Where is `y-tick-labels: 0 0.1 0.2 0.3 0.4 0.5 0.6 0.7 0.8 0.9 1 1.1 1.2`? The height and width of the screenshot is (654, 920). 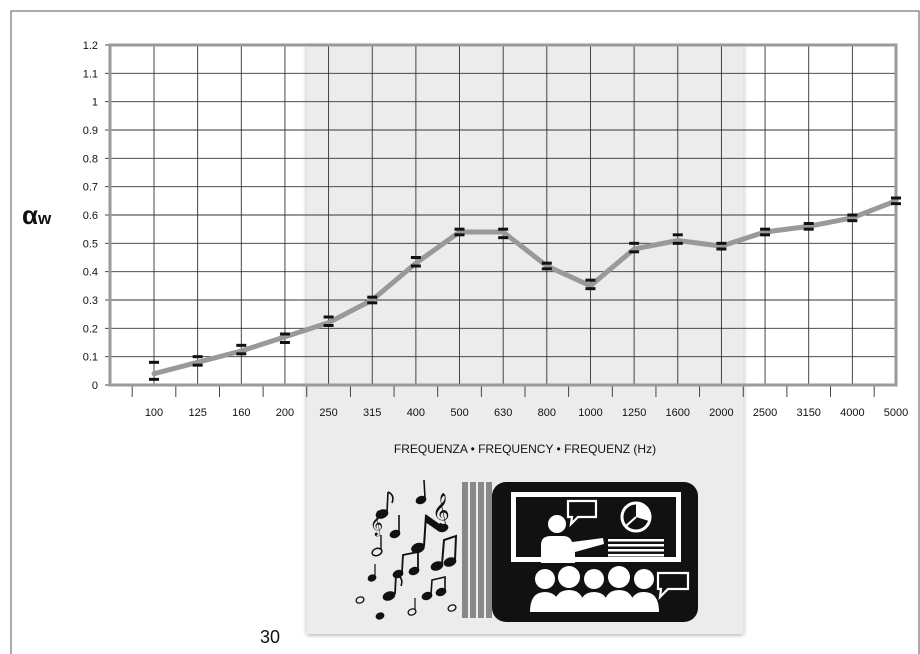
y-tick-labels: 0 0.1 0.2 0.3 0.4 0.5 0.6 0.7 0.8 0.9 1 1.1 1.2 is located at coordinates (90, 216).